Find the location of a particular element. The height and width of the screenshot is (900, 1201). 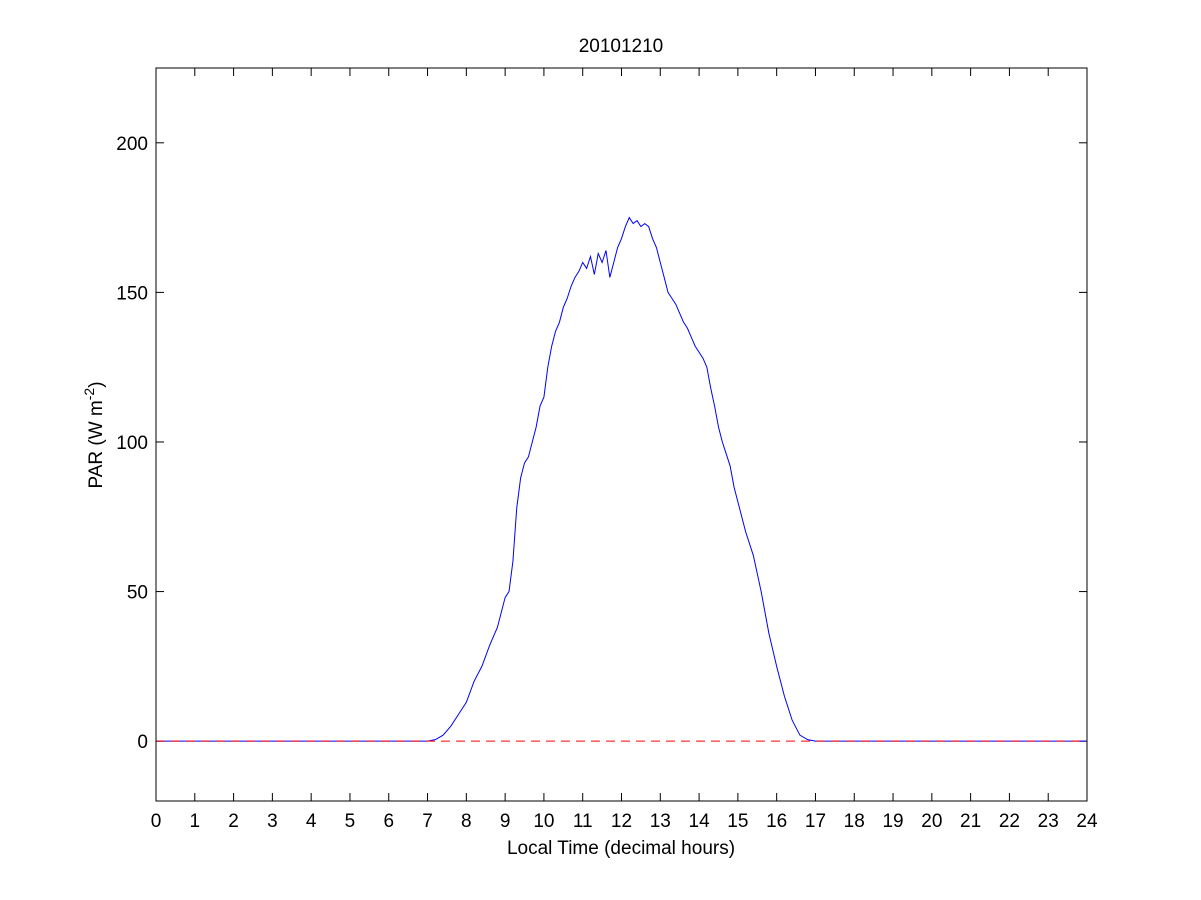

y-tick-label: 150 is located at coordinates (132, 293).